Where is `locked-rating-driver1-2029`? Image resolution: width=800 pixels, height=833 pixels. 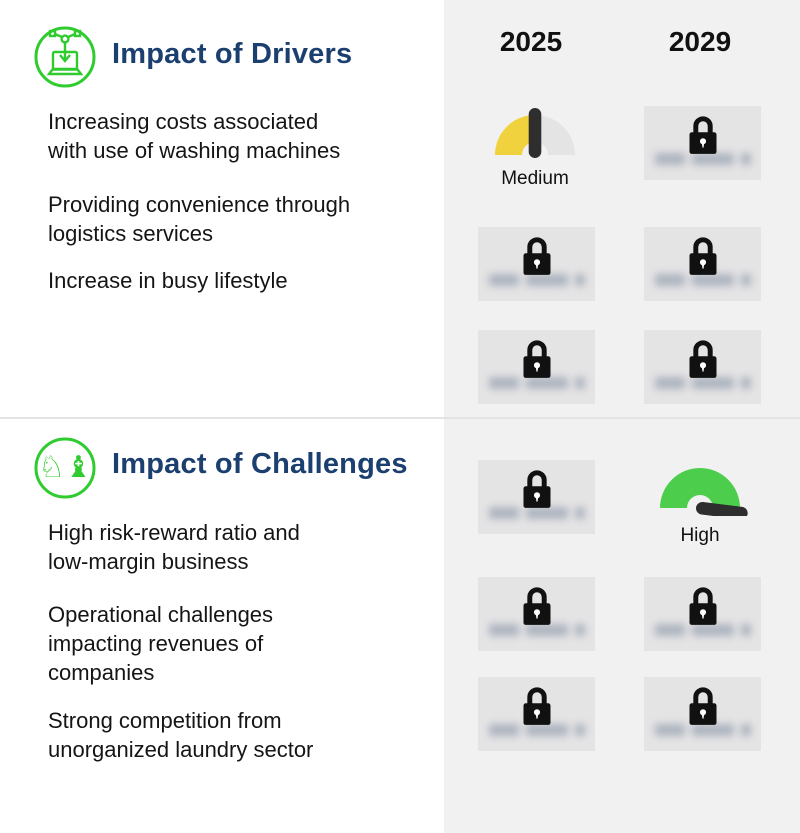 locked-rating-driver1-2029 is located at coordinates (702, 143).